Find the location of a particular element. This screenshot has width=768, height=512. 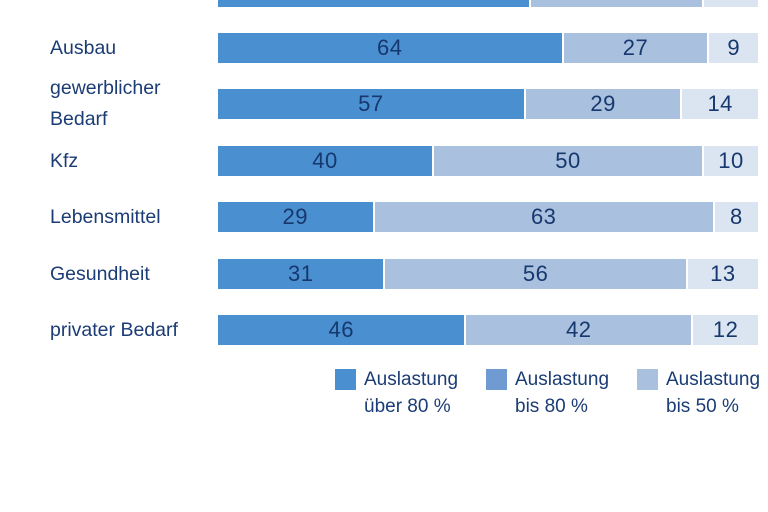

bar-segment-2: 56 is located at coordinates (536, 274).